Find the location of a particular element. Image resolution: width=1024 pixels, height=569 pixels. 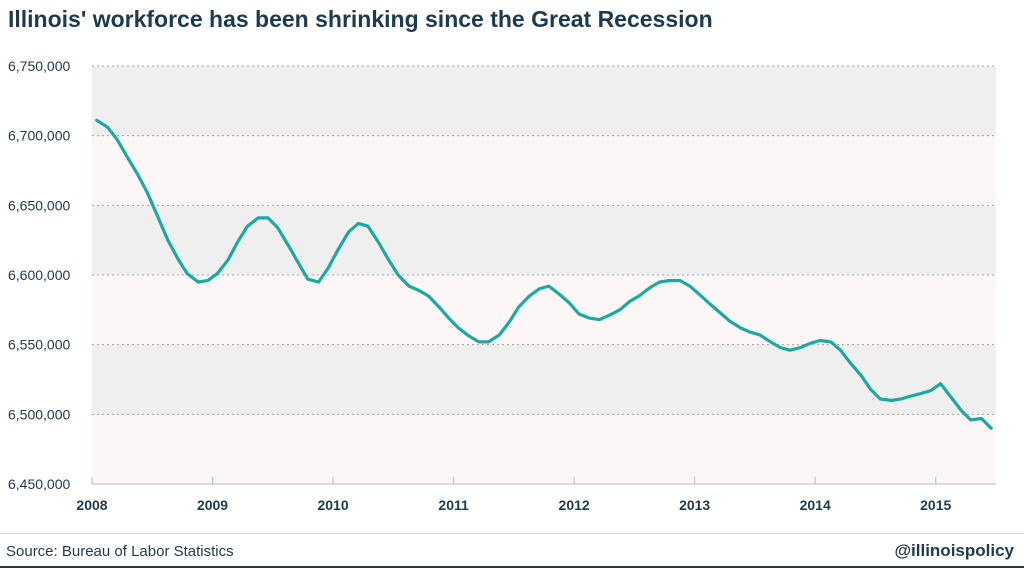

x-axis is located at coordinates (543, 481).